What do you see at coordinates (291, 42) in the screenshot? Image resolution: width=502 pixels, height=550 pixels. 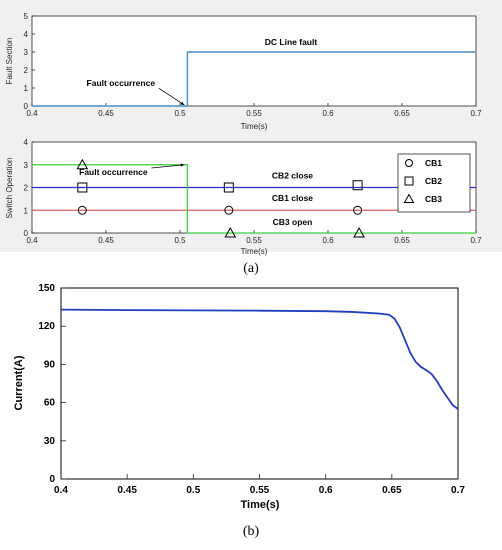 I see `fault-annotation: DC Line fault` at bounding box center [291, 42].